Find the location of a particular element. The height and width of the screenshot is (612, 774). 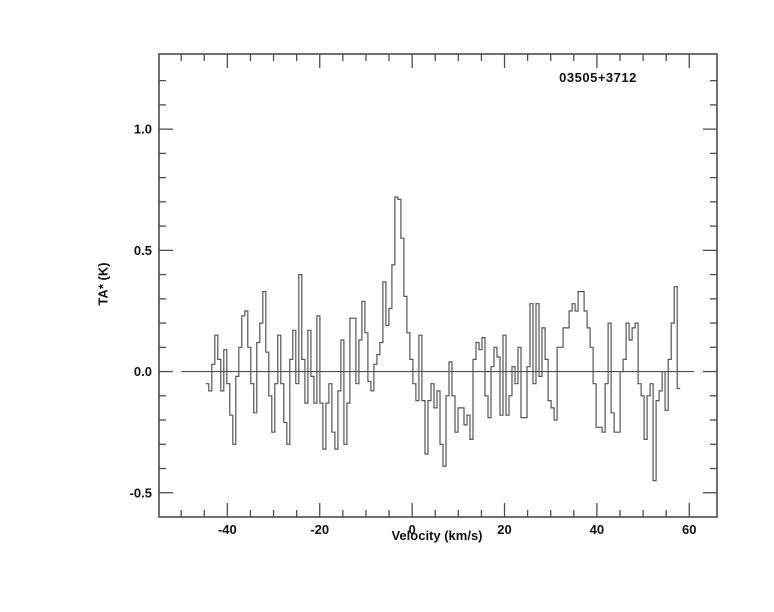

y-axis-label: TA* (K) is located at coordinates (103, 284).